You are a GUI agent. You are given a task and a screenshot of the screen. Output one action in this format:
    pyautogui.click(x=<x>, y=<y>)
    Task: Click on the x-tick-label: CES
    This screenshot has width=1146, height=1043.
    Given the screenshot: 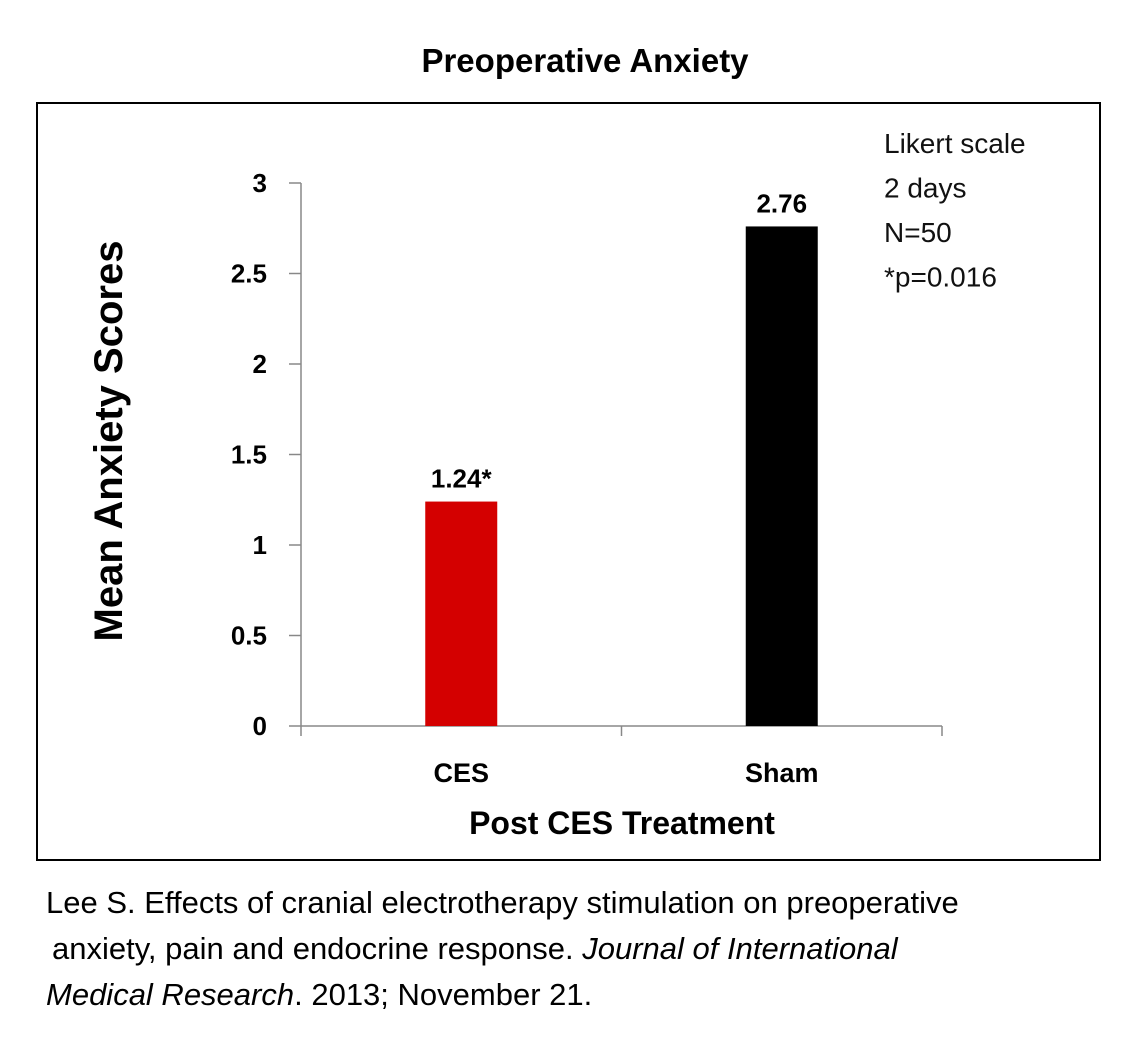 What is the action you would take?
    pyautogui.click(x=461, y=773)
    